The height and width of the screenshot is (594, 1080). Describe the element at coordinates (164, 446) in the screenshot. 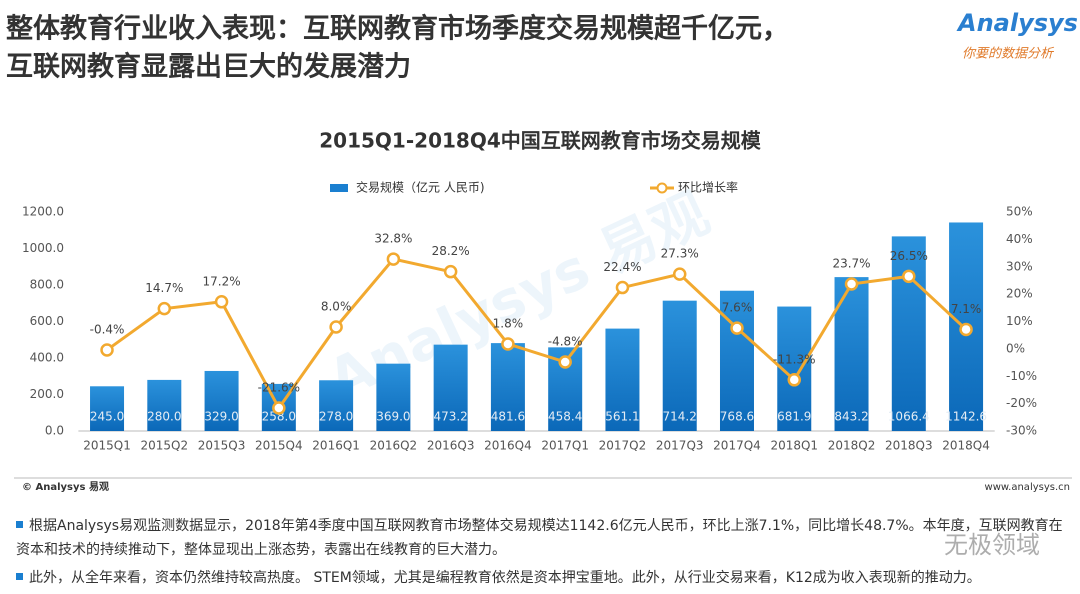

I see `x-tick-label: 2015Q2` at that location.